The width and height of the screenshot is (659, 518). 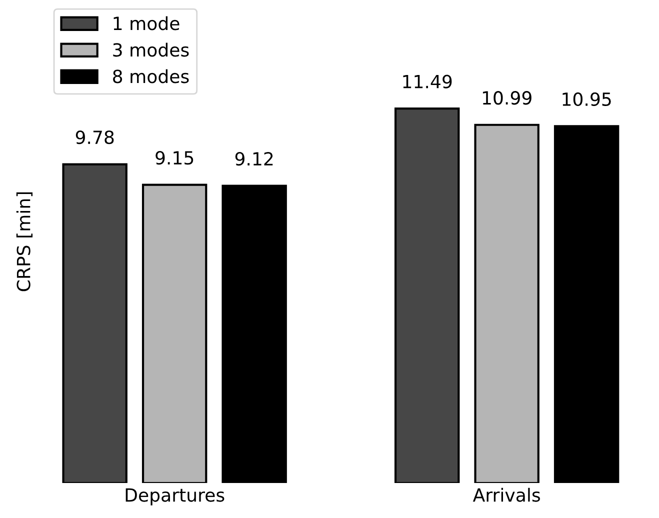 I want to click on data-label: 9.15, so click(x=175, y=158).